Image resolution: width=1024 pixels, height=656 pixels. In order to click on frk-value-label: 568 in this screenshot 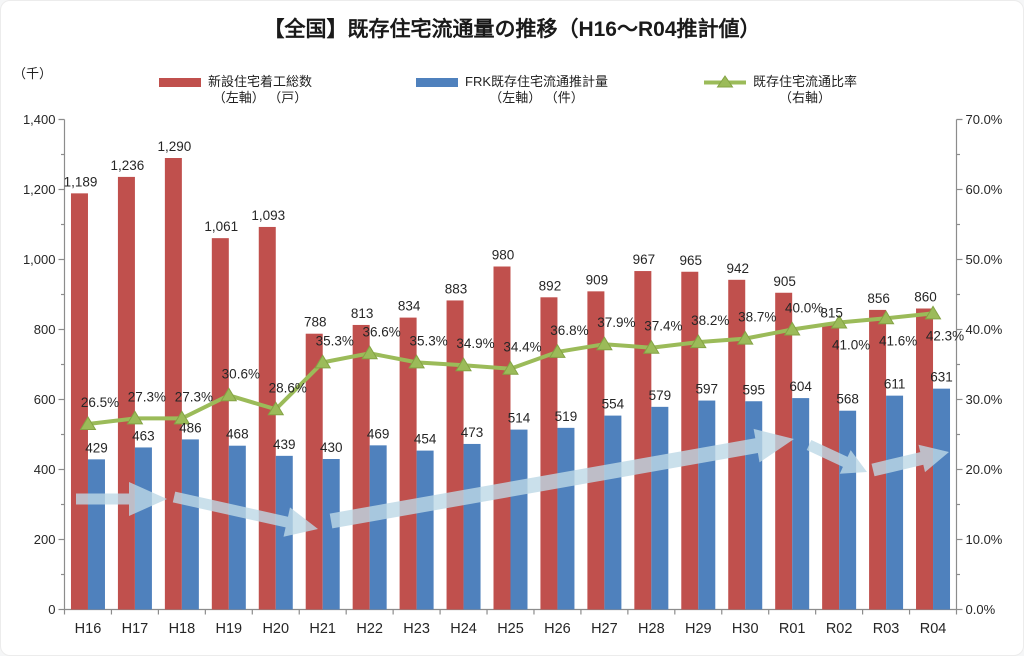, I will do `click(847, 399)`.